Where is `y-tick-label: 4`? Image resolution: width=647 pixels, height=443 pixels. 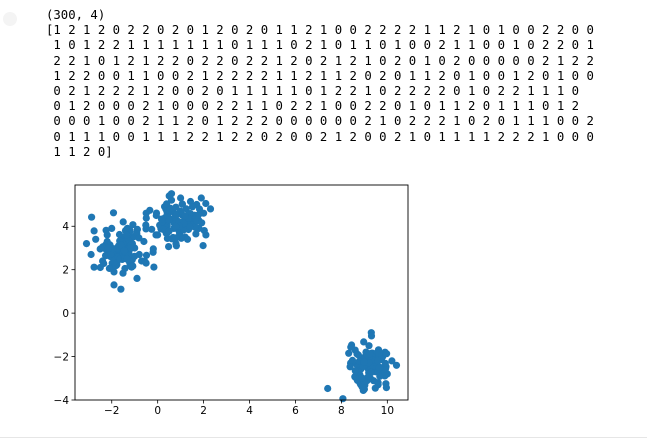
y-tick-label: 4 is located at coordinates (65, 227).